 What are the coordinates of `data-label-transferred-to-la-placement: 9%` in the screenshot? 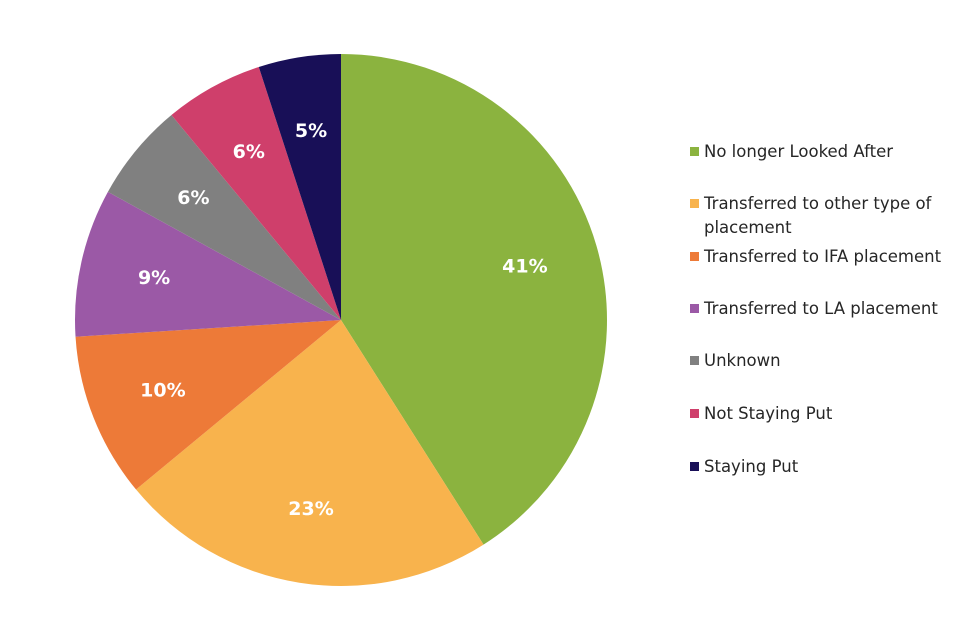 It's located at (154, 278).